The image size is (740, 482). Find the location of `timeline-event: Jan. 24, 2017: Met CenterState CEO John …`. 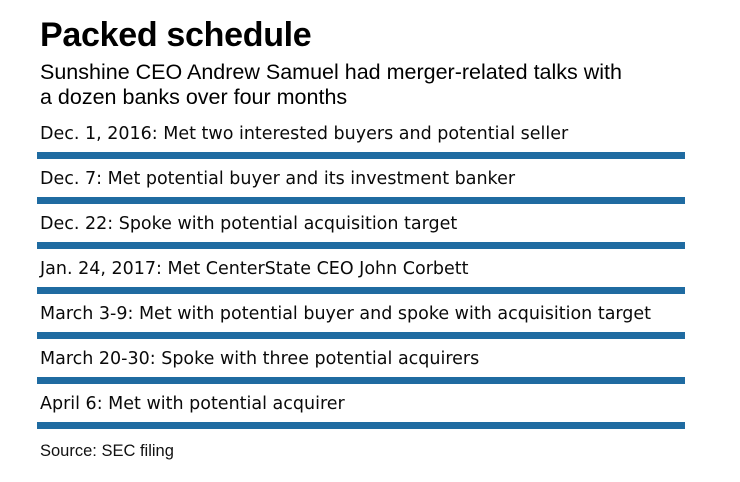

timeline-event: Jan. 24, 2017: Met CenterState CEO John … is located at coordinates (254, 269).